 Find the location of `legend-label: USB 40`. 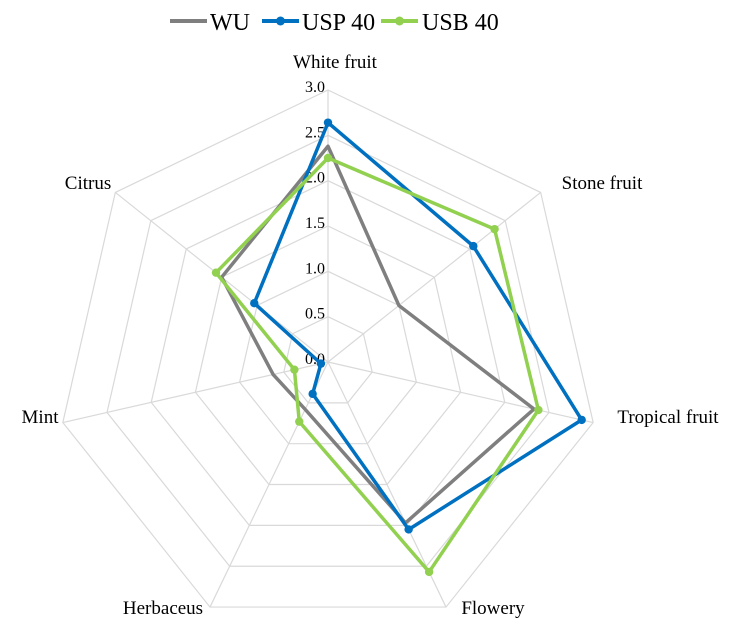

legend-label: USB 40 is located at coordinates (460, 23).